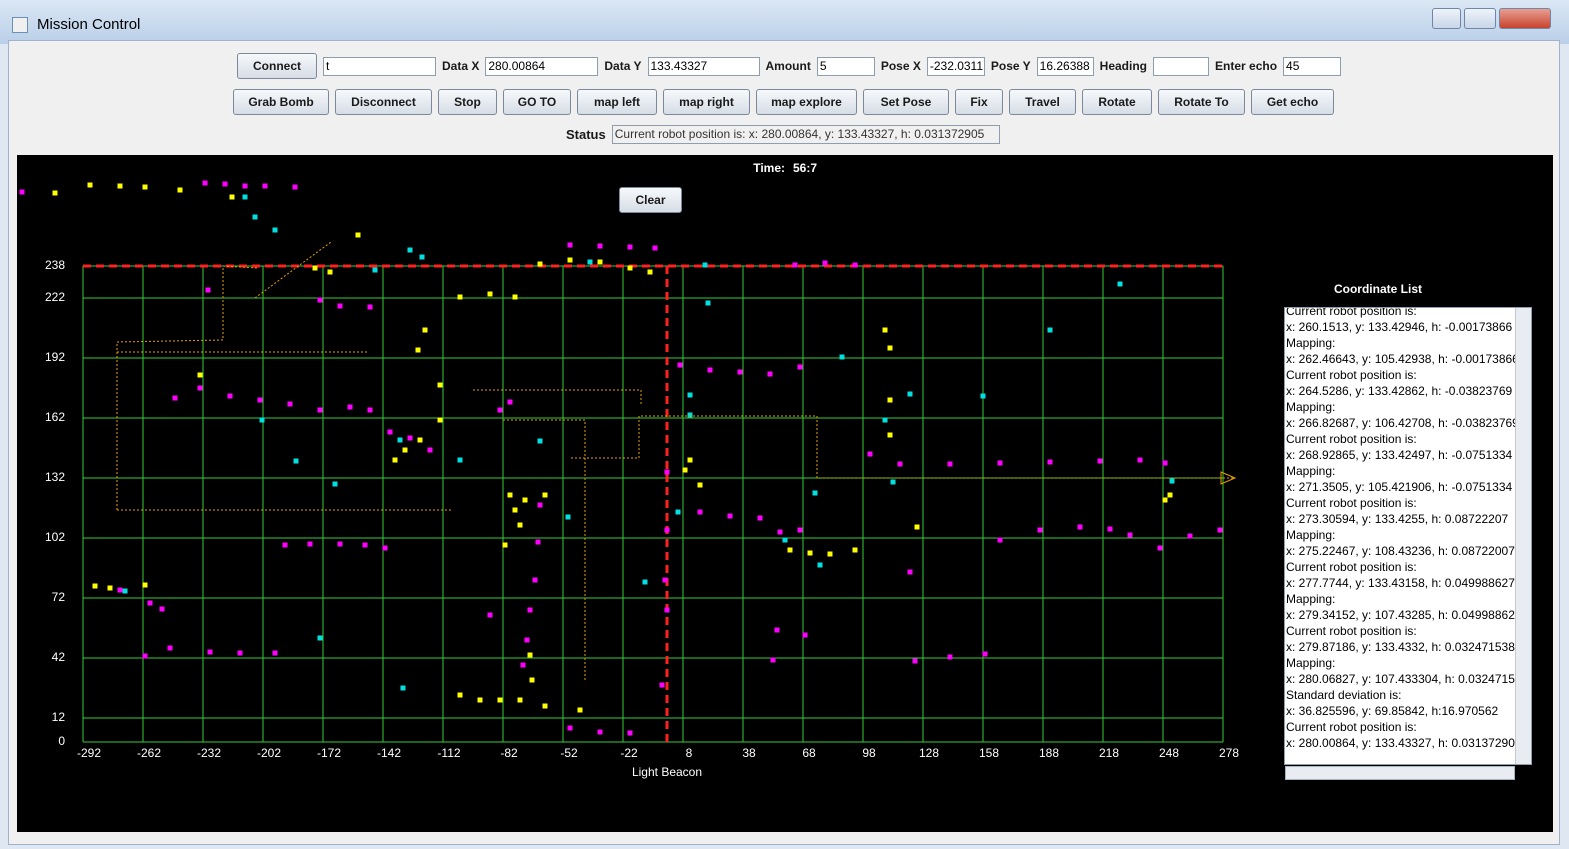 This screenshot has height=849, width=1569. Describe the element at coordinates (1351, 439) in the screenshot. I see `list-line: Current robot position is:` at that location.